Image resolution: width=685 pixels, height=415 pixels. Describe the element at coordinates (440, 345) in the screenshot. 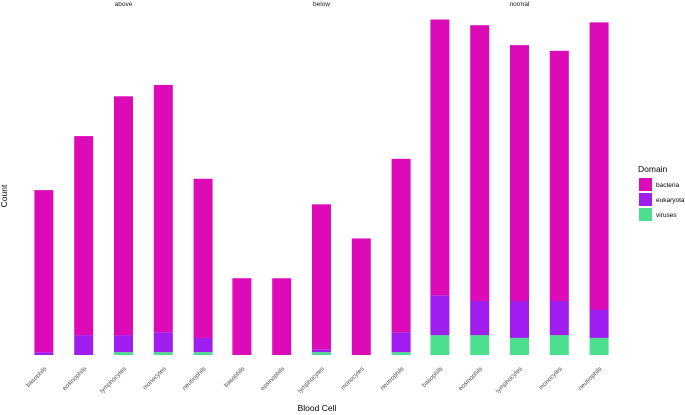

I see `bar-normal-basophils-viruses` at that location.